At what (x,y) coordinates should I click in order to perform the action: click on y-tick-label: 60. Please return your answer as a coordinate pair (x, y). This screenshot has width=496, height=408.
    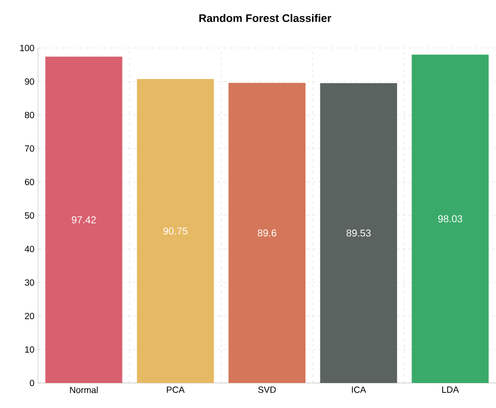
    Looking at the image, I should click on (29, 182).